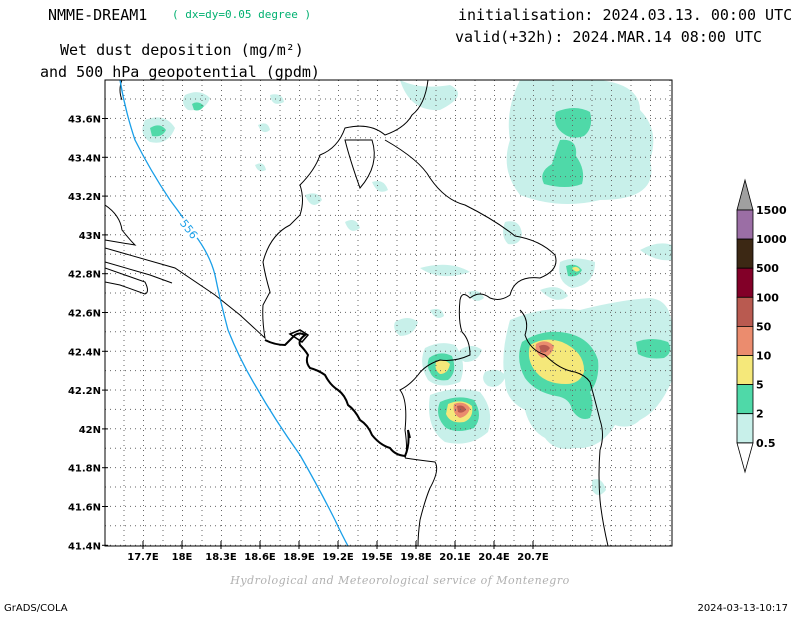 This screenshot has height=618, width=800. What do you see at coordinates (760, 385) in the screenshot?
I see `legend-label: 5` at bounding box center [760, 385].